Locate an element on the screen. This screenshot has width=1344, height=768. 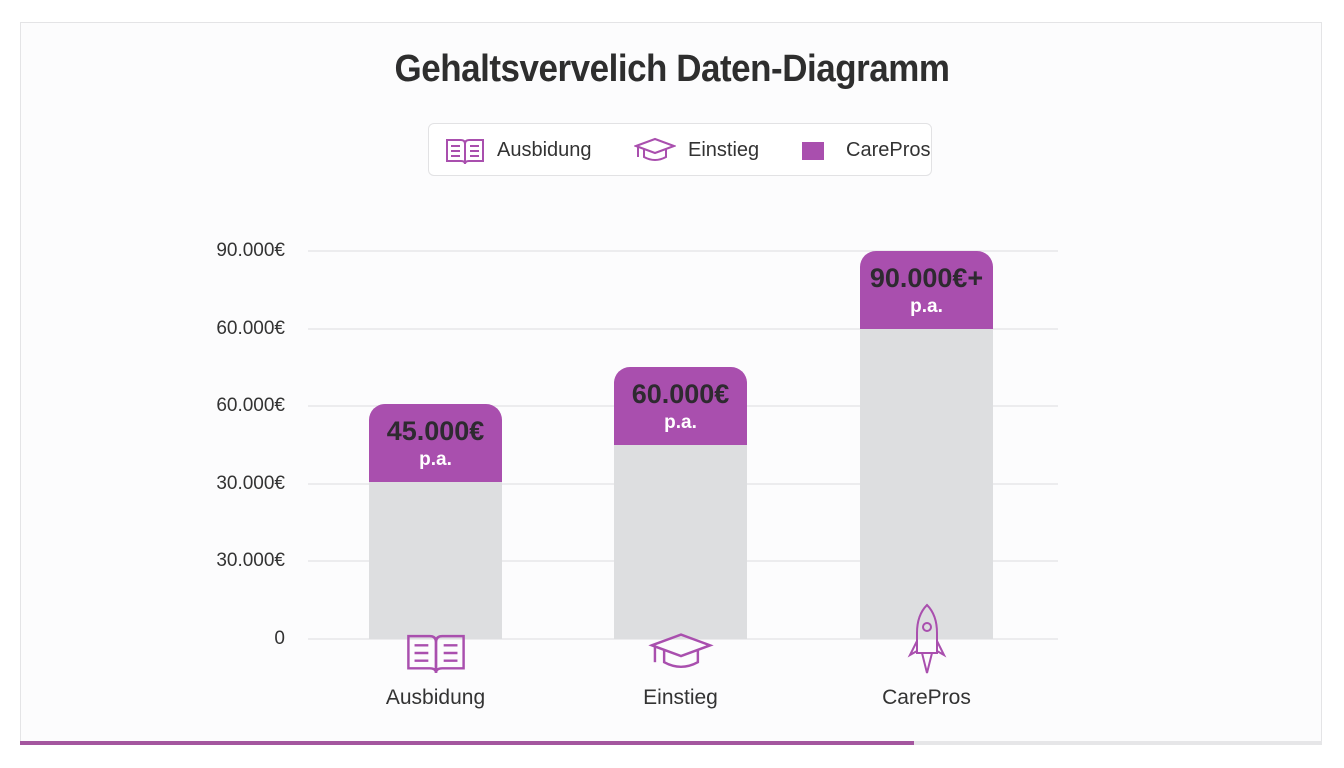
legend-label: CarePros is located at coordinates (888, 150).